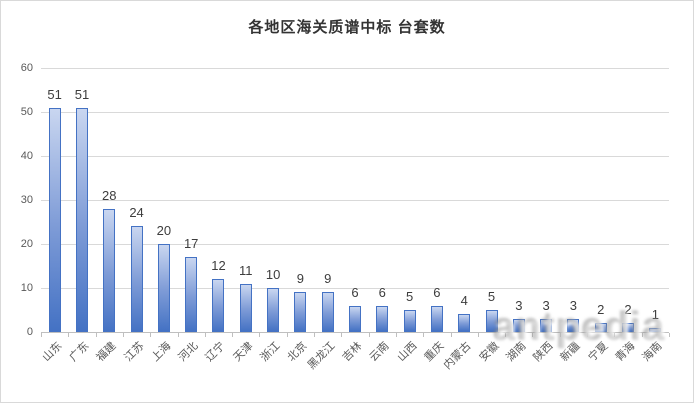 This screenshot has width=694, height=403. Describe the element at coordinates (457, 356) in the screenshot. I see `x-category-label: 内蒙古` at that location.